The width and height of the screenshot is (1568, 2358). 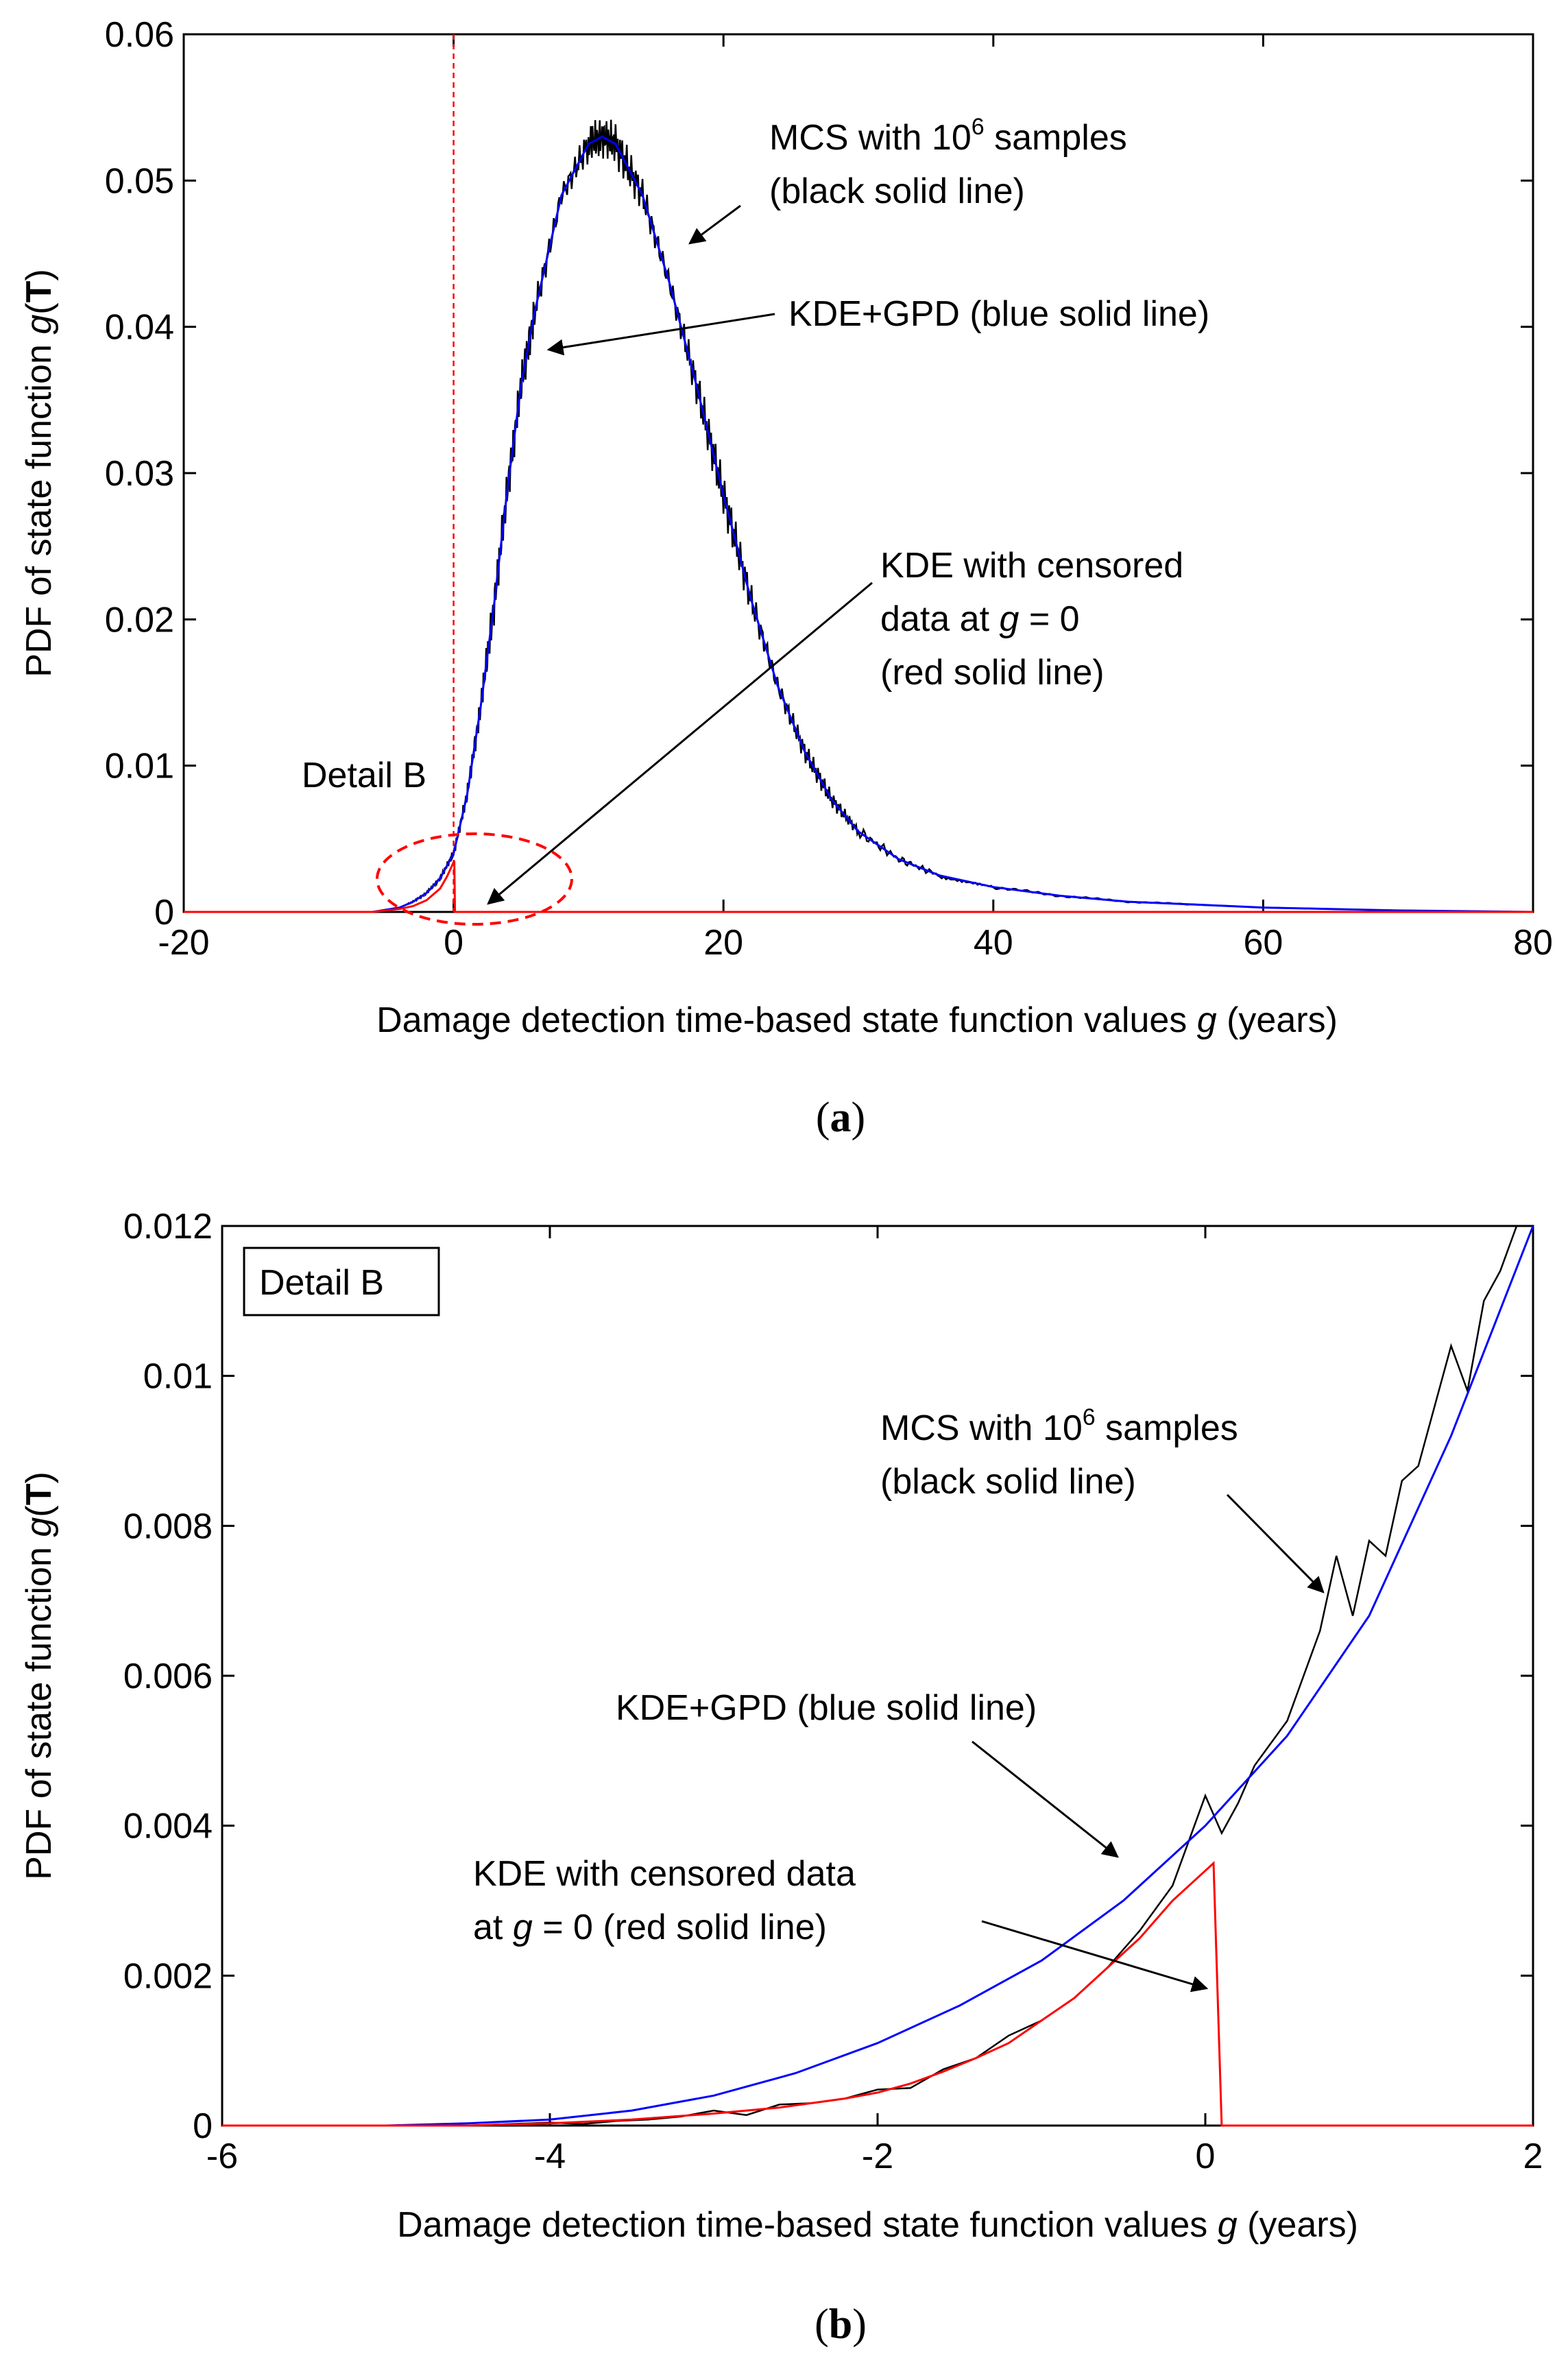 I want to click on panel-b-detail-box-label: Detail B, so click(x=321, y=1283).